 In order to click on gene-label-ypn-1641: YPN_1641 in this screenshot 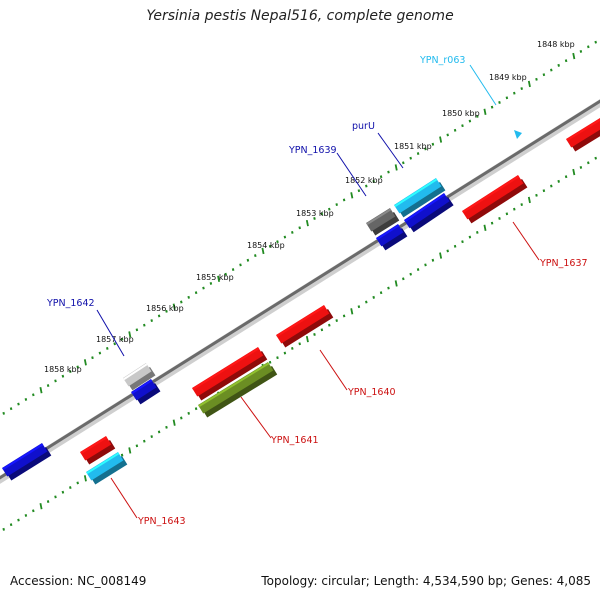, I will do `click(294, 440)`.